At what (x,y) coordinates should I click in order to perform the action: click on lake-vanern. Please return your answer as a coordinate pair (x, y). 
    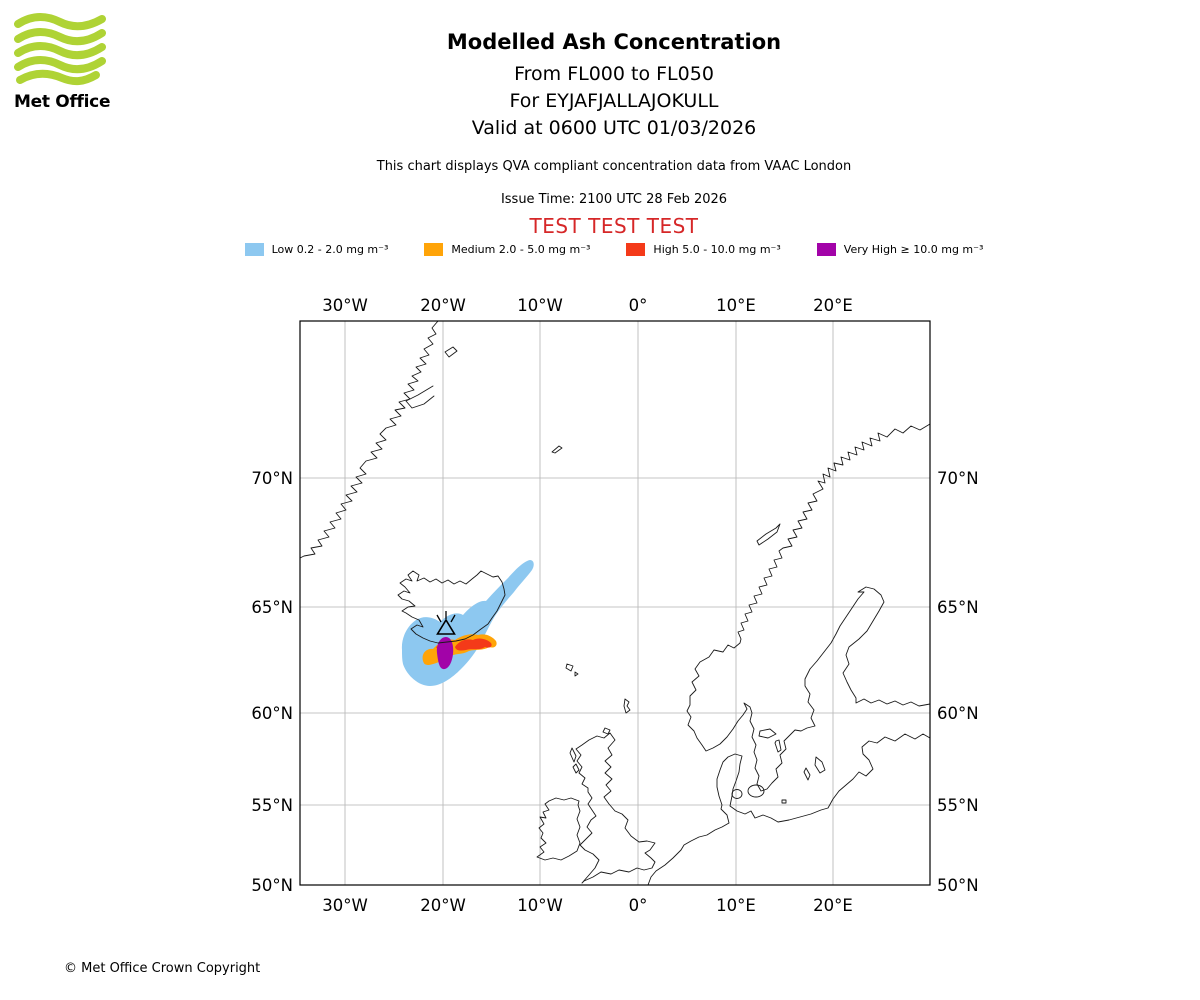
    Looking at the image, I should click on (767, 733).